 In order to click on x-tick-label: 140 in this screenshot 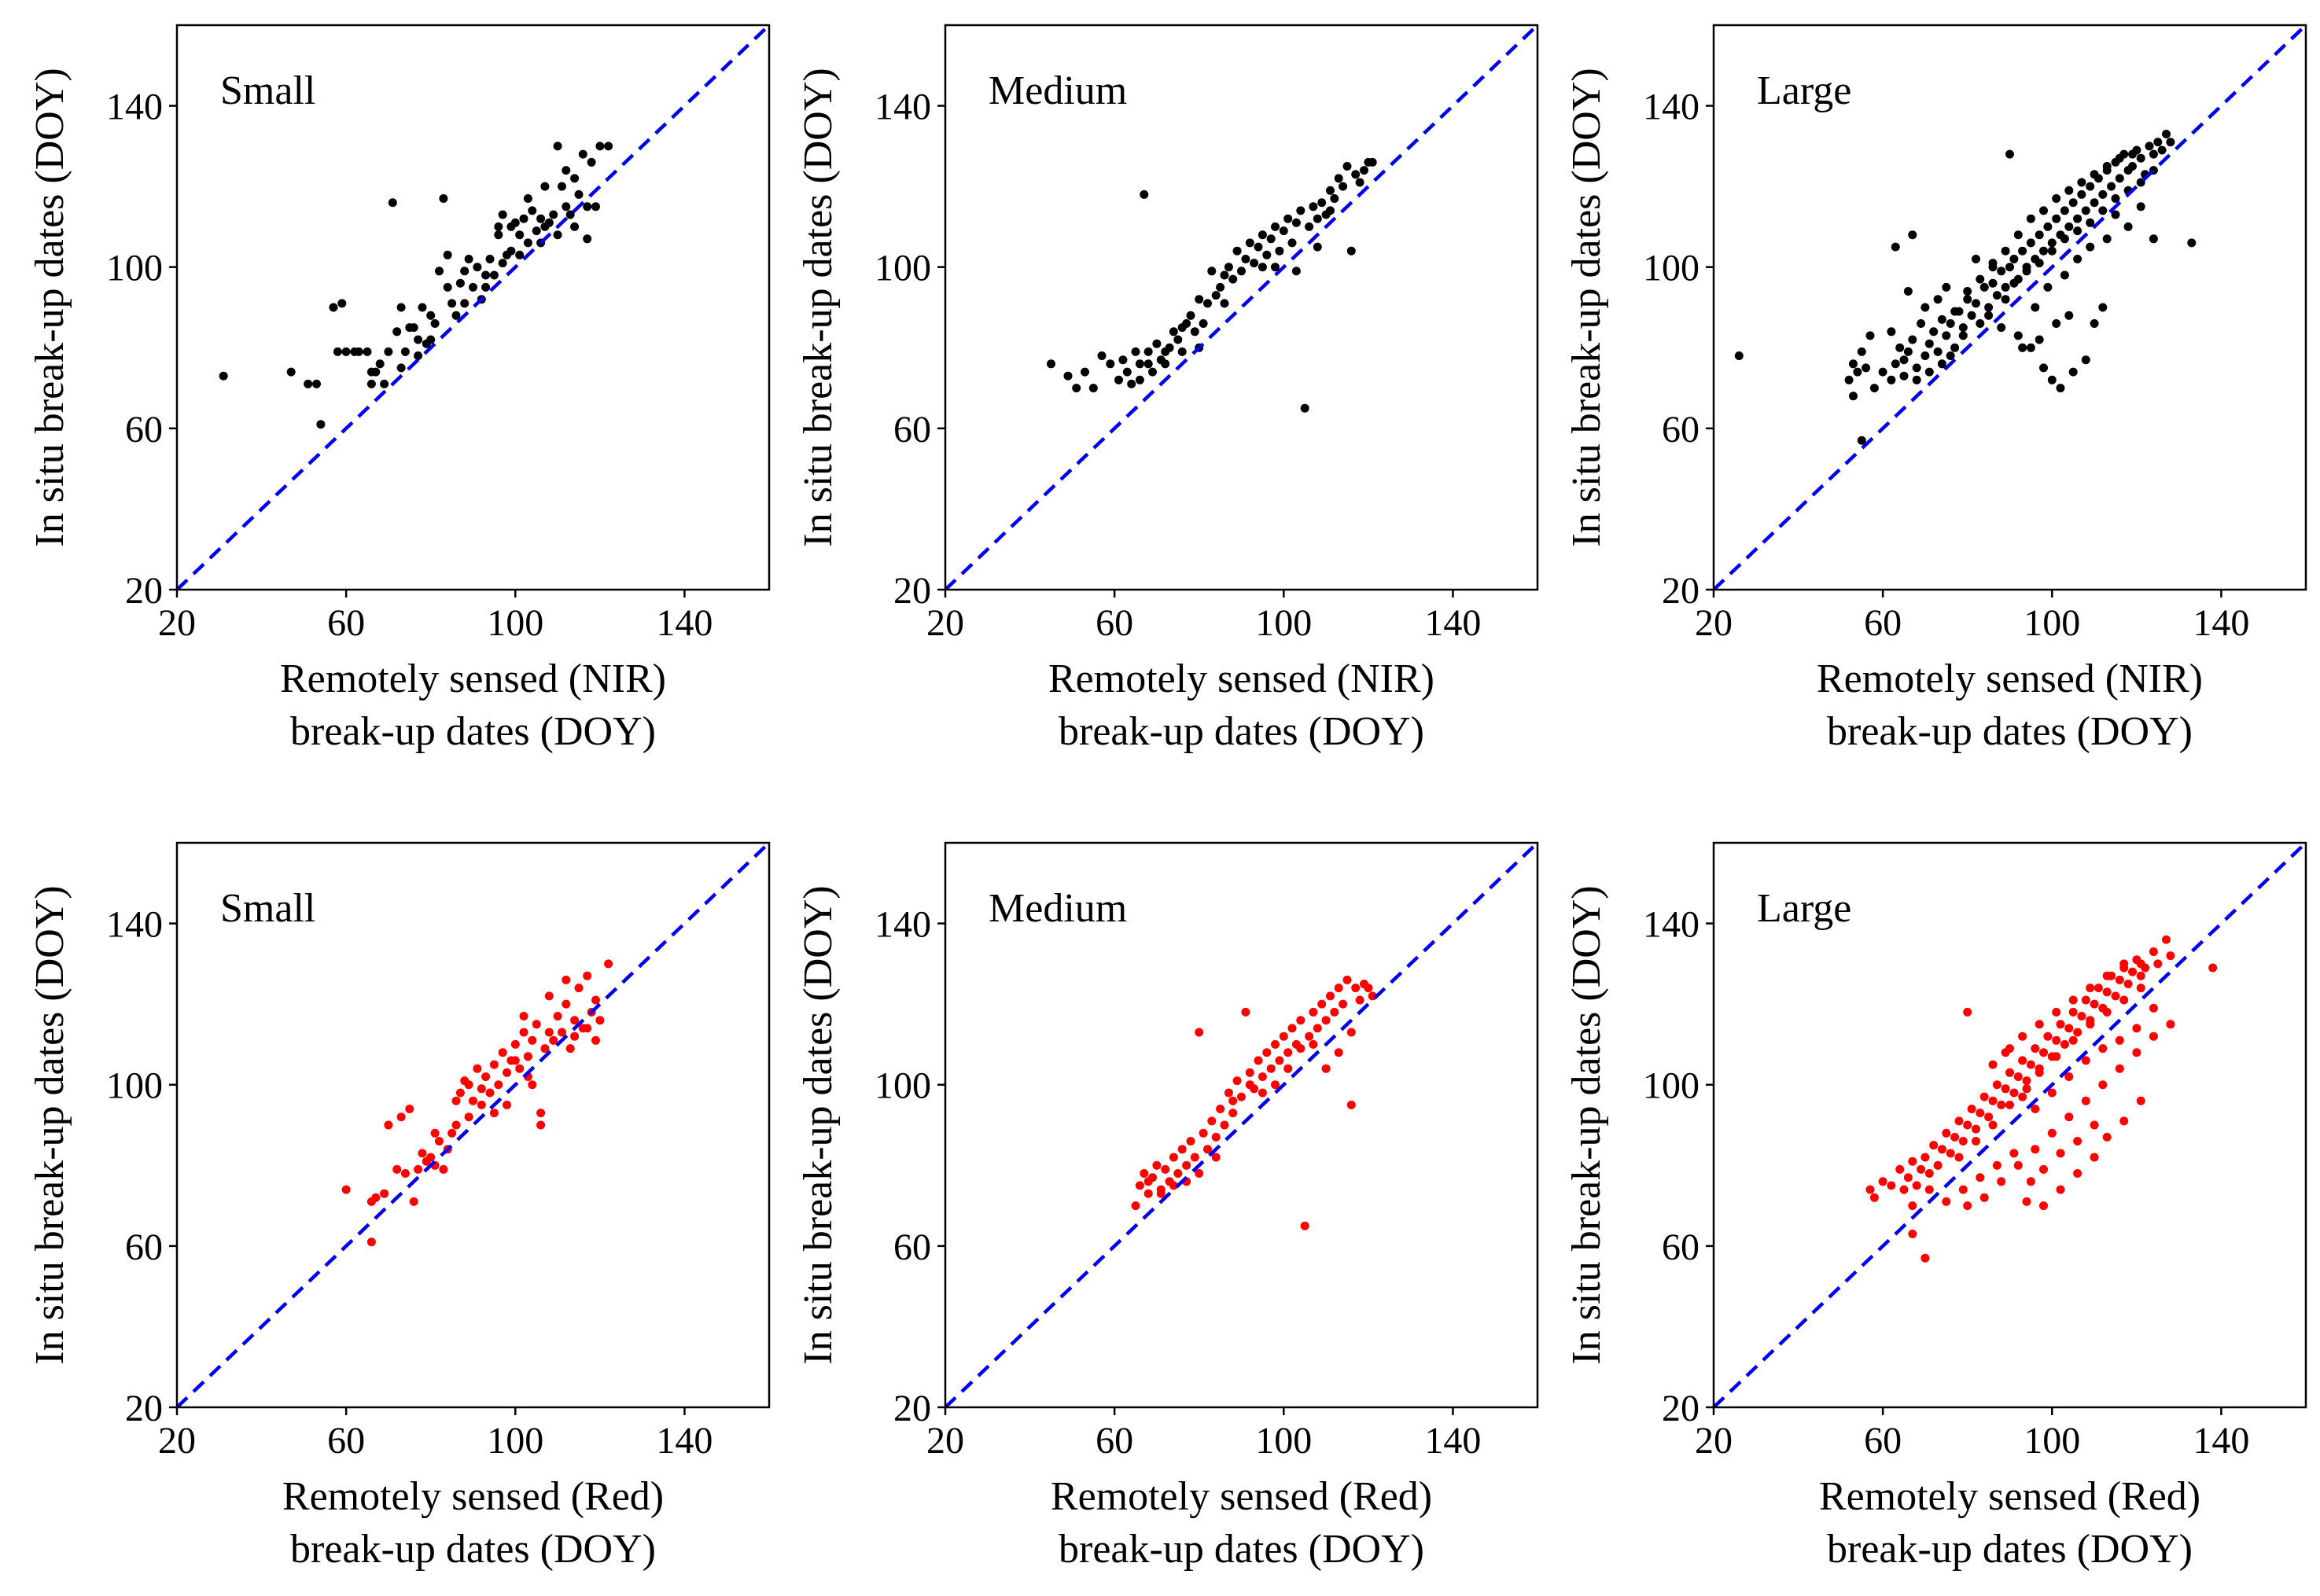, I will do `click(1452, 623)`.